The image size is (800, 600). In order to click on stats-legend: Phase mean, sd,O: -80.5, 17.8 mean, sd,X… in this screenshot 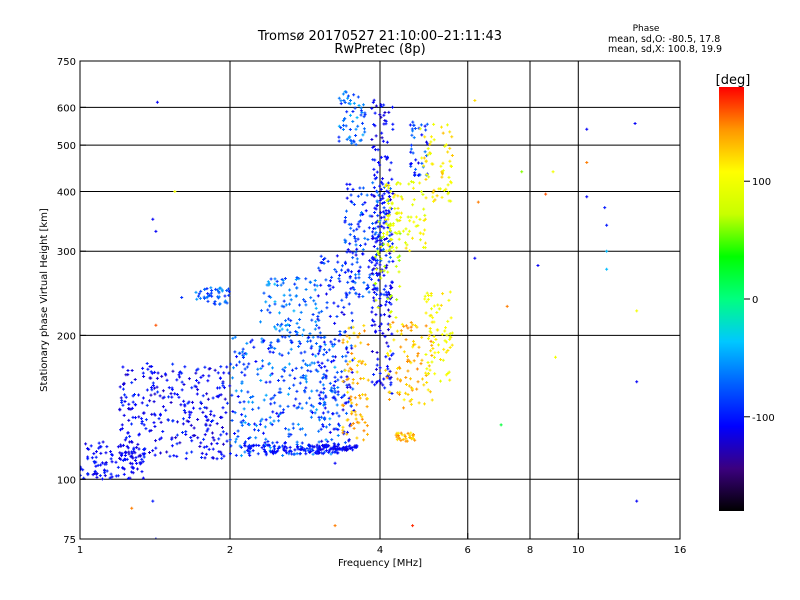, I will do `click(665, 39)`.